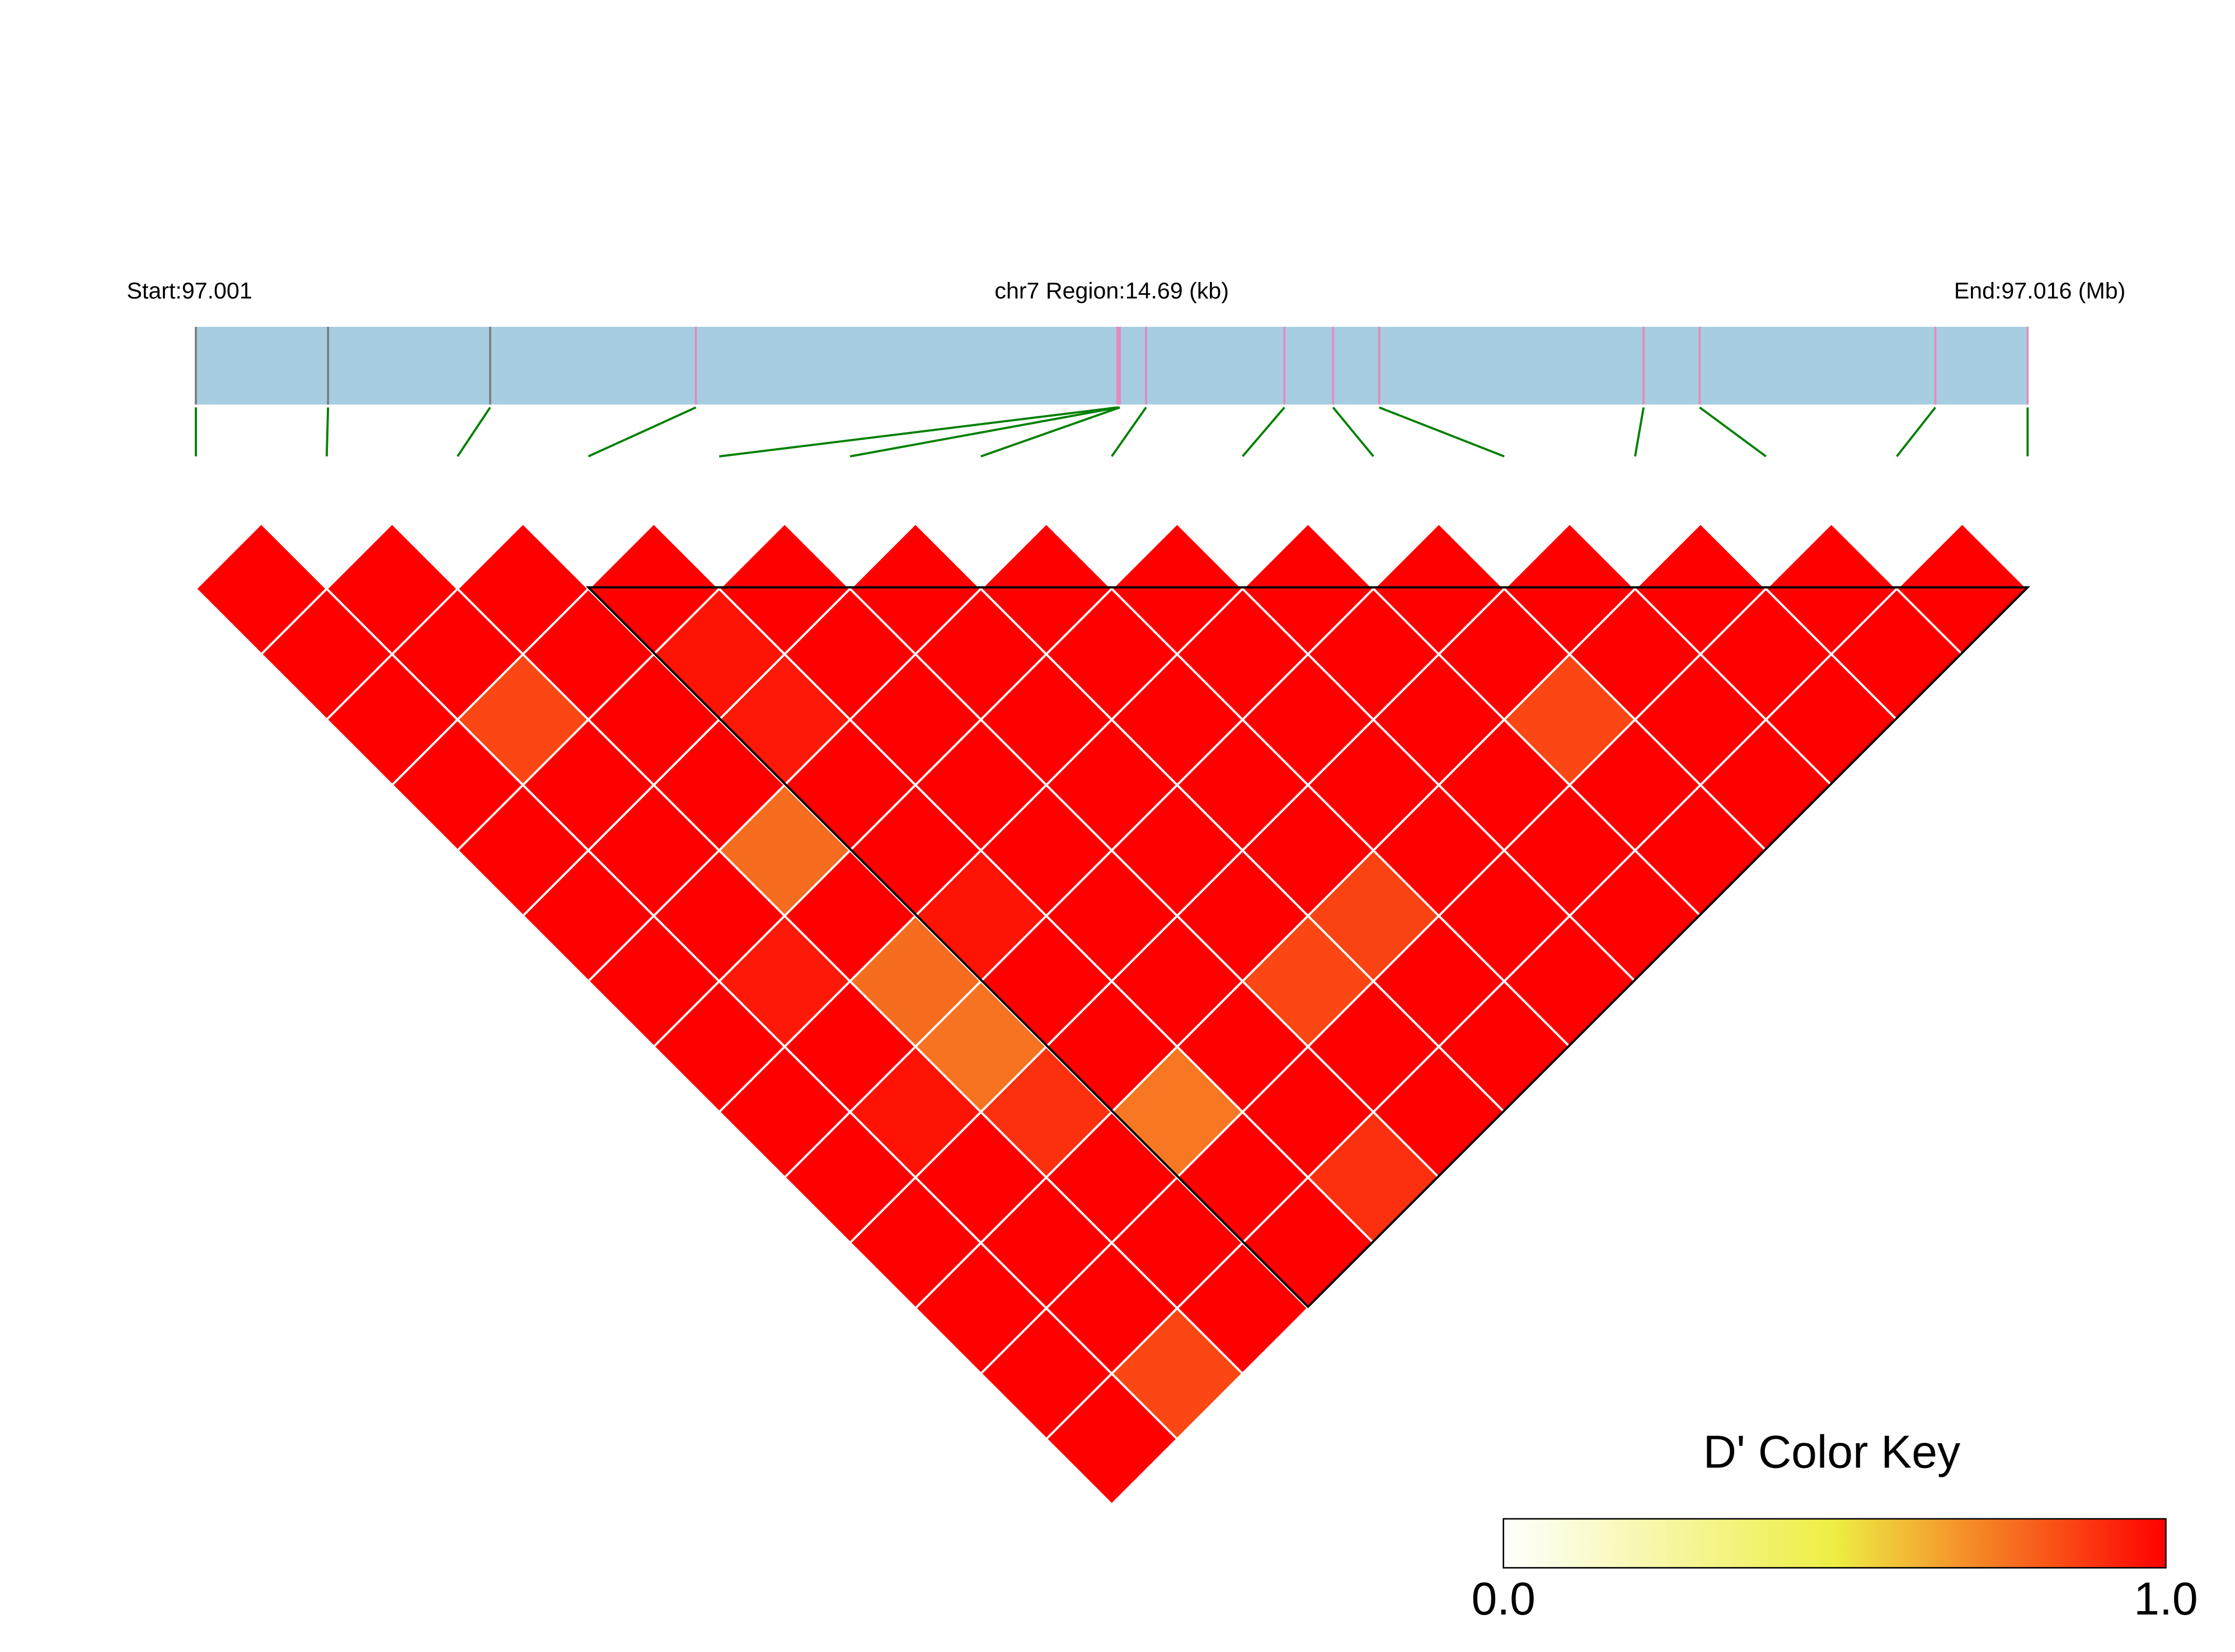 The width and height of the screenshot is (2235, 1652). Describe the element at coordinates (1503, 1599) in the screenshot. I see `color-key-tick-label: 0.0` at that location.